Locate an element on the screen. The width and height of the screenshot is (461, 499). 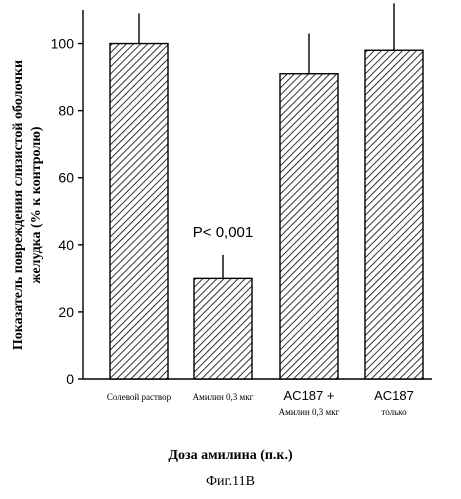
category-label: Солевой раствор is located at coordinates (139, 397).